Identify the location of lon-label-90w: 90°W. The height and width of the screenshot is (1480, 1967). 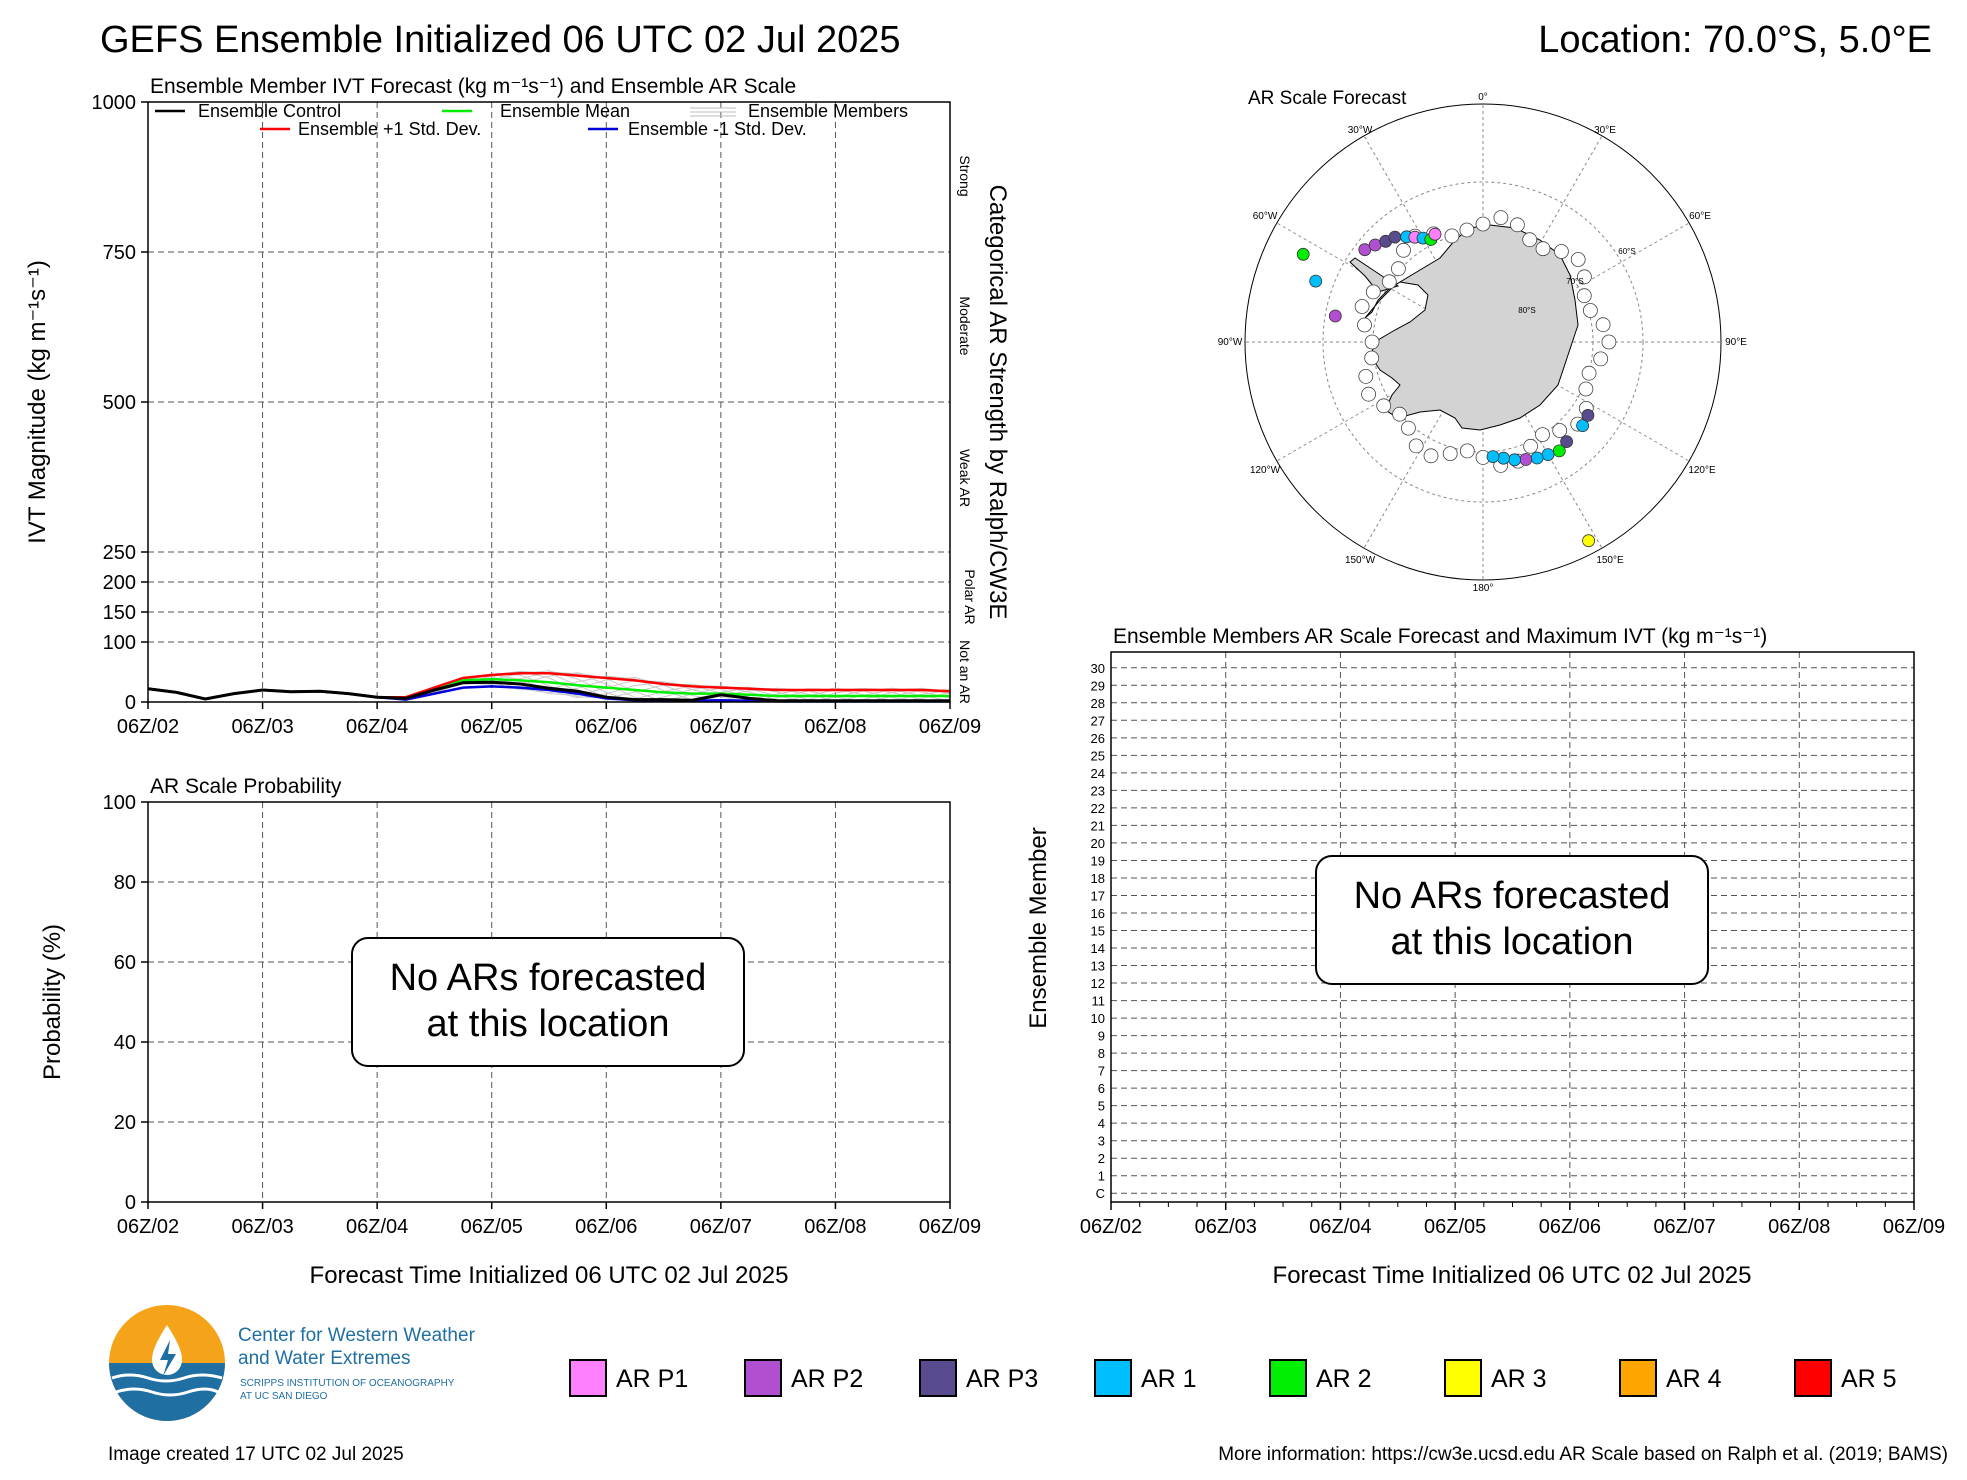
(1230, 342).